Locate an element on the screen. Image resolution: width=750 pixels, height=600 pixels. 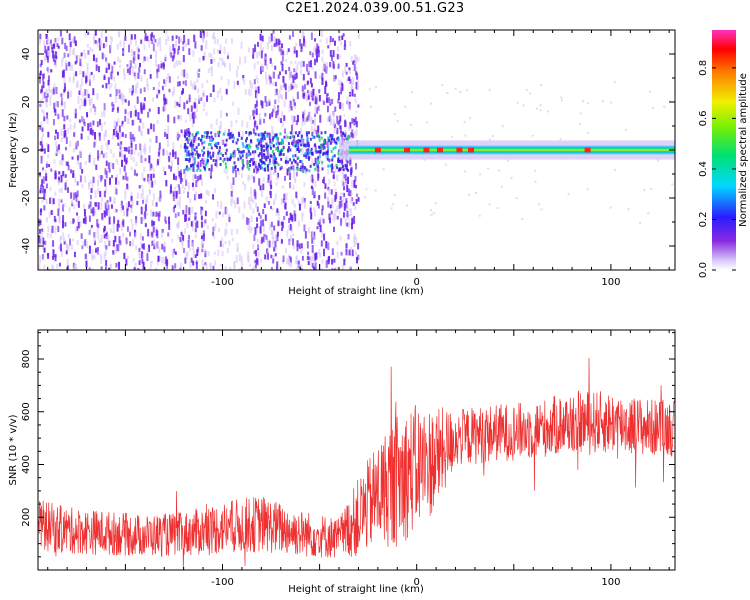
colorbar-tick-label: 0.6 is located at coordinates (703, 118).